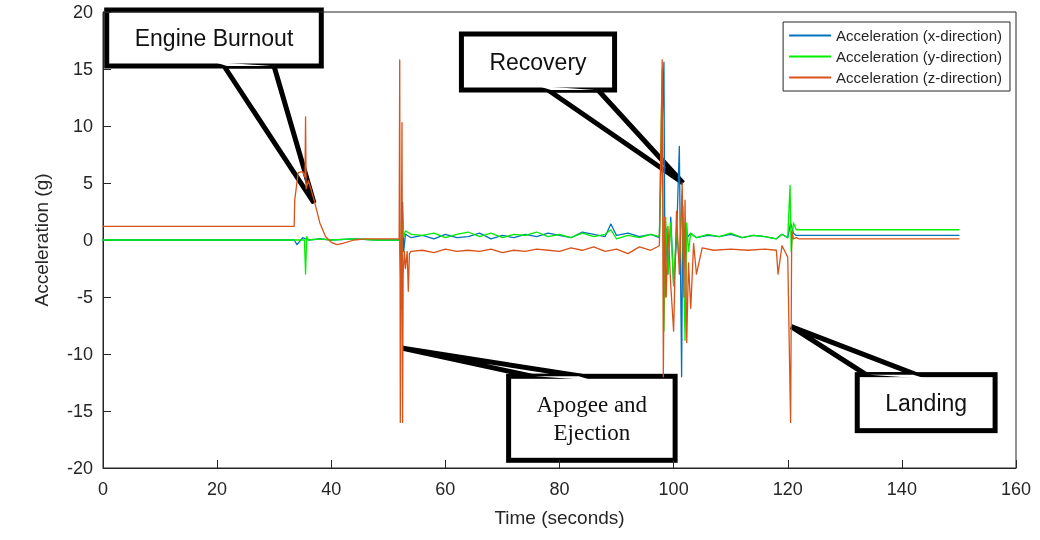  Describe the element at coordinates (787, 489) in the screenshot. I see `x-tick-label: 120` at that location.